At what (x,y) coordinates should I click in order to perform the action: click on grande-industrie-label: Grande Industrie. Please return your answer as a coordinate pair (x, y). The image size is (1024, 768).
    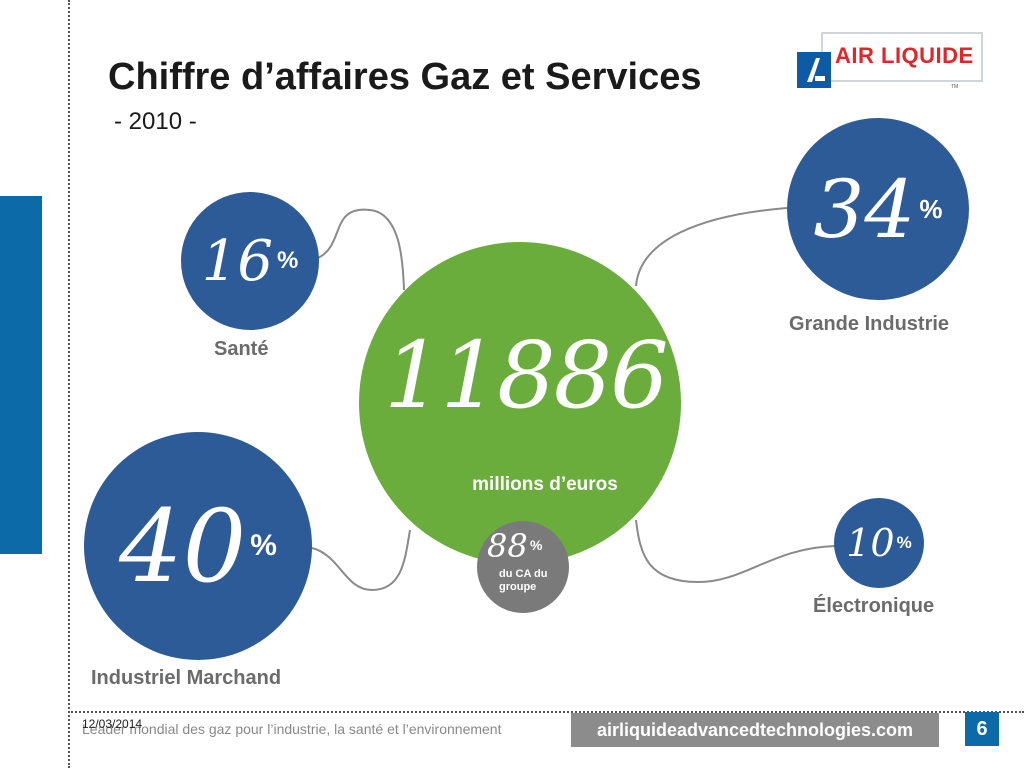
    Looking at the image, I should click on (869, 324).